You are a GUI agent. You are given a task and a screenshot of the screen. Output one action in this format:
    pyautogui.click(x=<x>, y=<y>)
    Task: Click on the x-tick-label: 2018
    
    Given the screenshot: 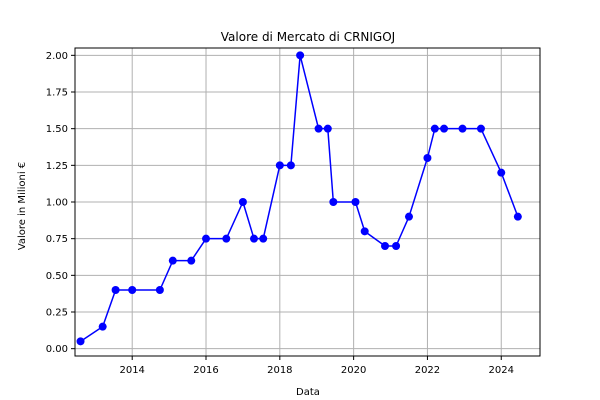 What is the action you would take?
    pyautogui.click(x=279, y=370)
    